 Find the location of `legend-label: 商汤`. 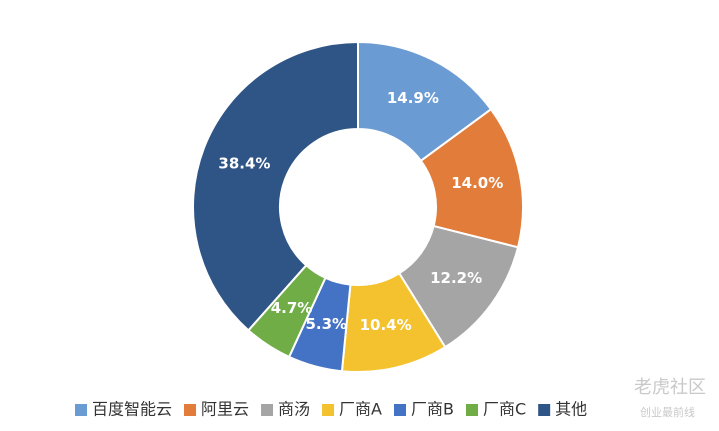

legend-label: 商汤 is located at coordinates (294, 409).